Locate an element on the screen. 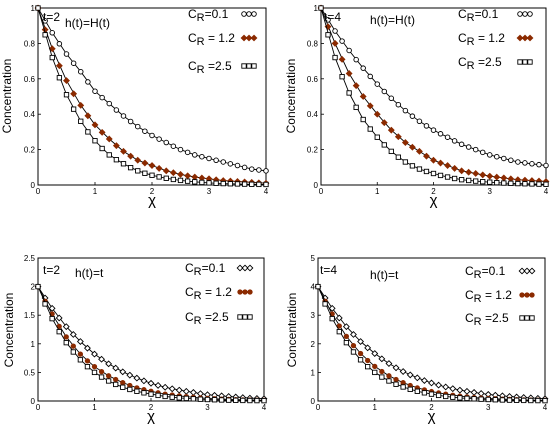 The image size is (550, 436). boundary-annotation: h(t)=t is located at coordinates (384, 275).